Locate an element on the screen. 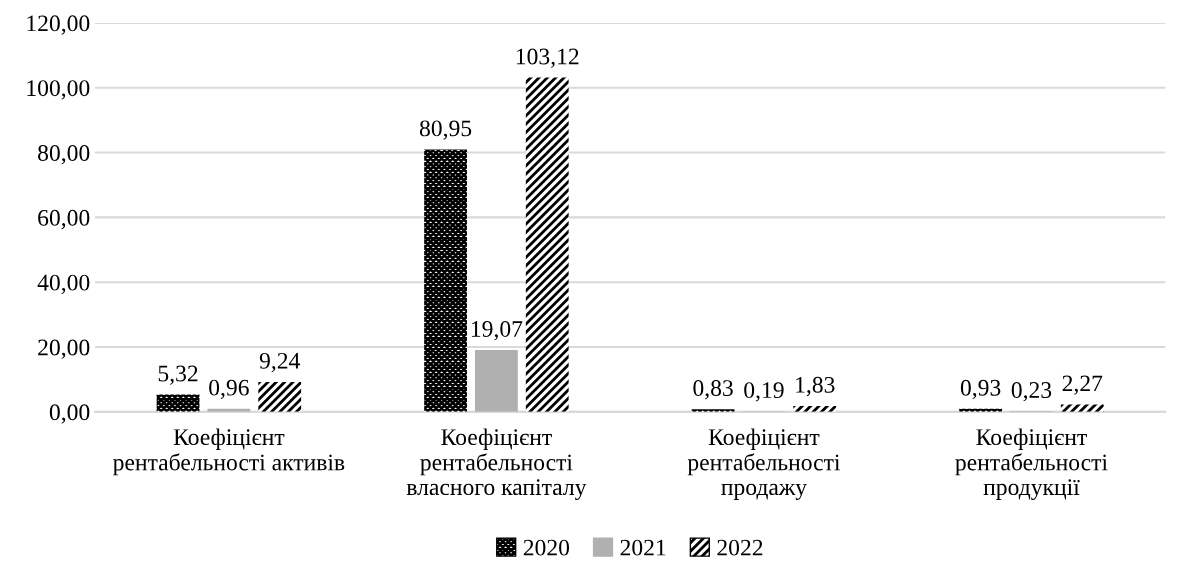 Image resolution: width=1189 pixels, height=572 pixels. y-tick-label: 40,00 is located at coordinates (63, 284).